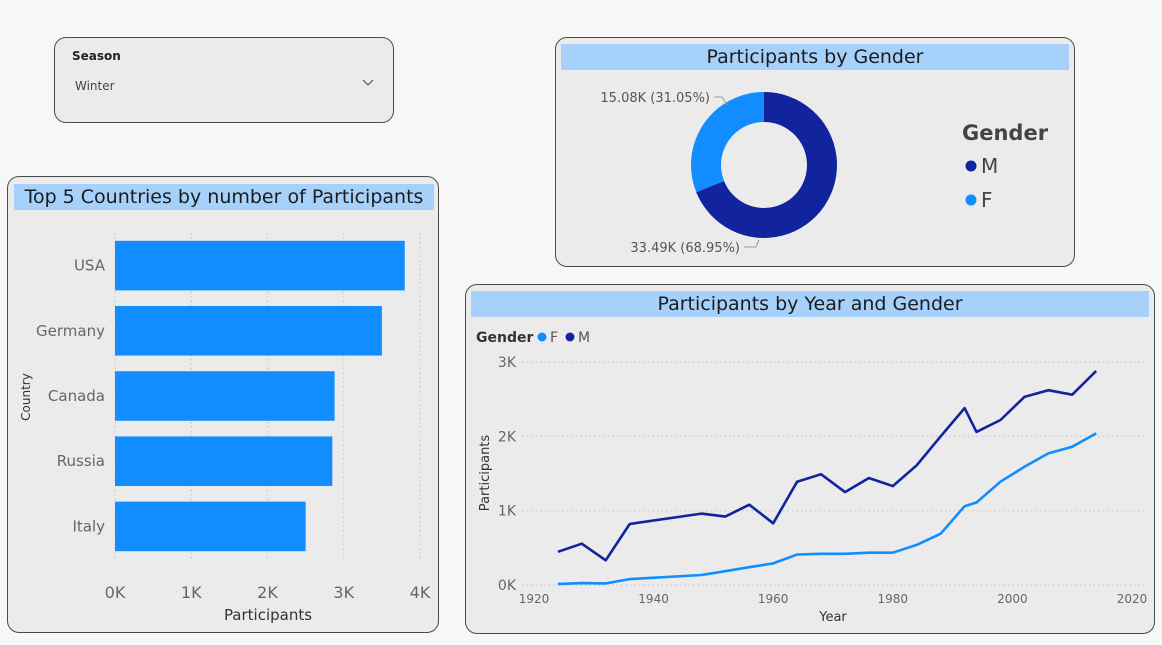  I want to click on x-axis-label: Year, so click(832, 617).